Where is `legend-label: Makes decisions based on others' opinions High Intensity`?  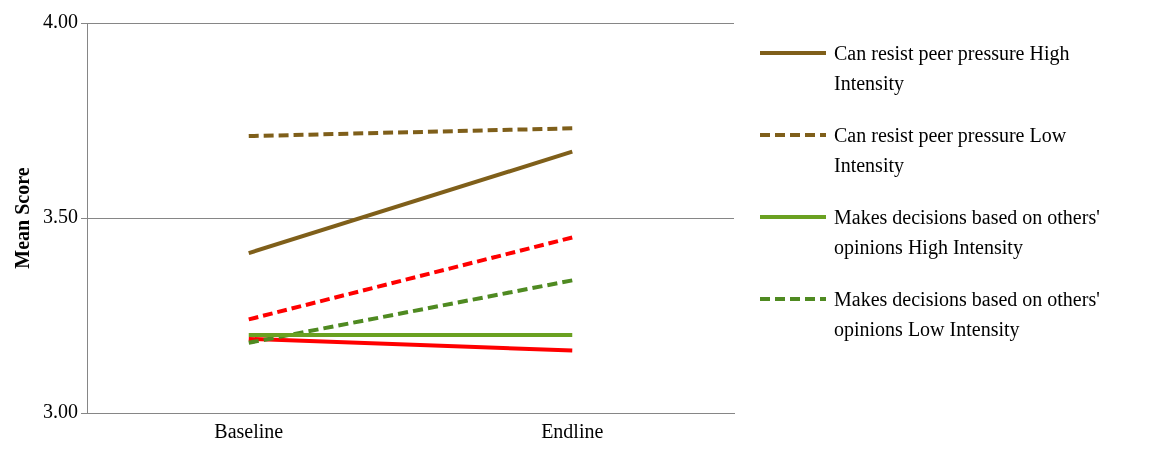
legend-label: Makes decisions based on others' opinions High Intensity is located at coordinates (967, 233).